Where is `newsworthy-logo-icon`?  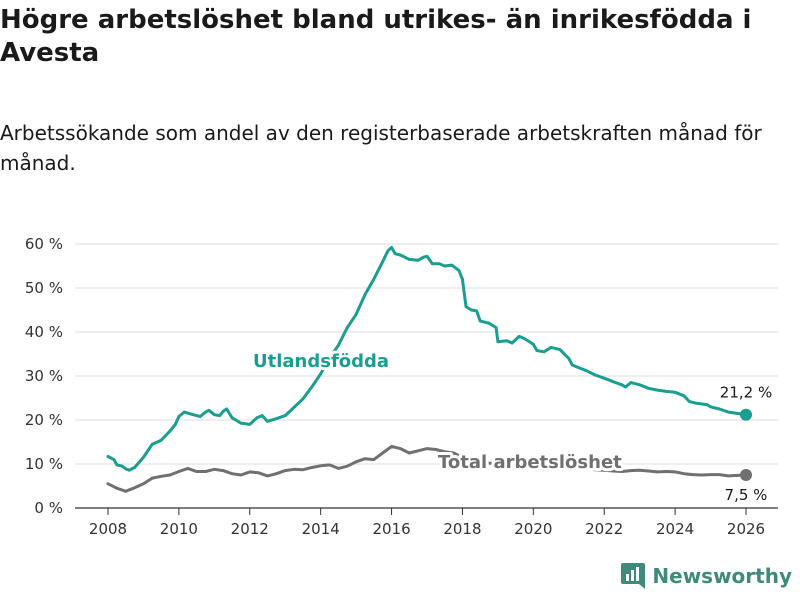 newsworthy-logo-icon is located at coordinates (633, 576).